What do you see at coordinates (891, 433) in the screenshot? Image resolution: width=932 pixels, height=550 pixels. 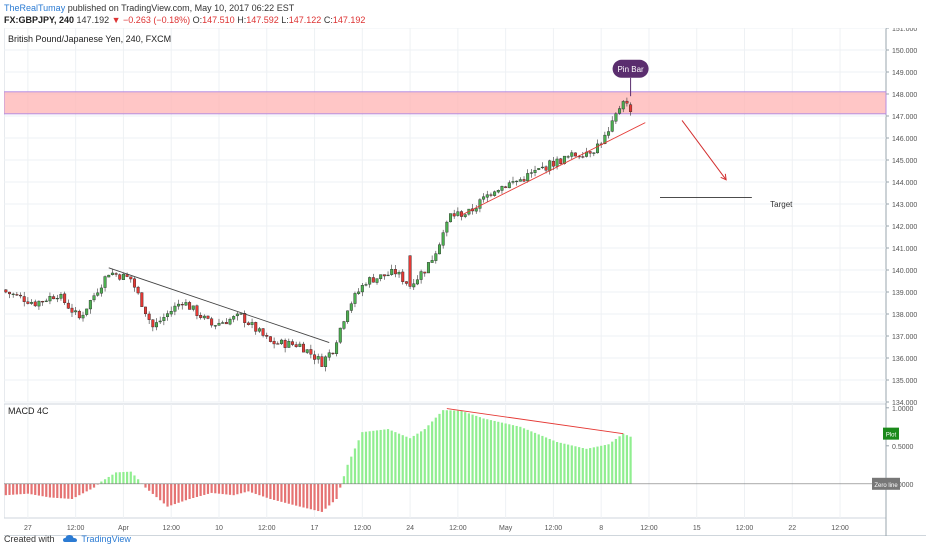 I see `plot-badge` at bounding box center [891, 433].